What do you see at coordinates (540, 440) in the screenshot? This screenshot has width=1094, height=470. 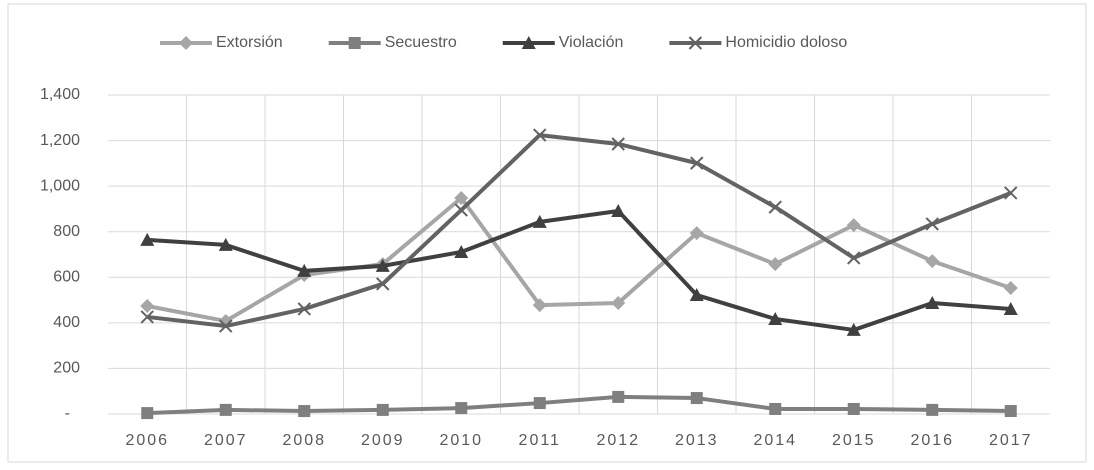 I see `x-tick-label: 2011` at bounding box center [540, 440].